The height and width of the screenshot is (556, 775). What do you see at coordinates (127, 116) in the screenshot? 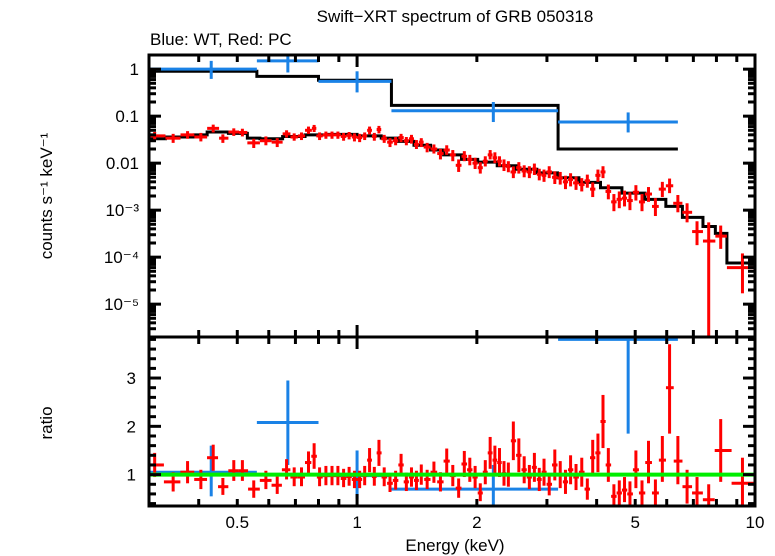
I see `y-tick-label: 0.1` at bounding box center [127, 116].